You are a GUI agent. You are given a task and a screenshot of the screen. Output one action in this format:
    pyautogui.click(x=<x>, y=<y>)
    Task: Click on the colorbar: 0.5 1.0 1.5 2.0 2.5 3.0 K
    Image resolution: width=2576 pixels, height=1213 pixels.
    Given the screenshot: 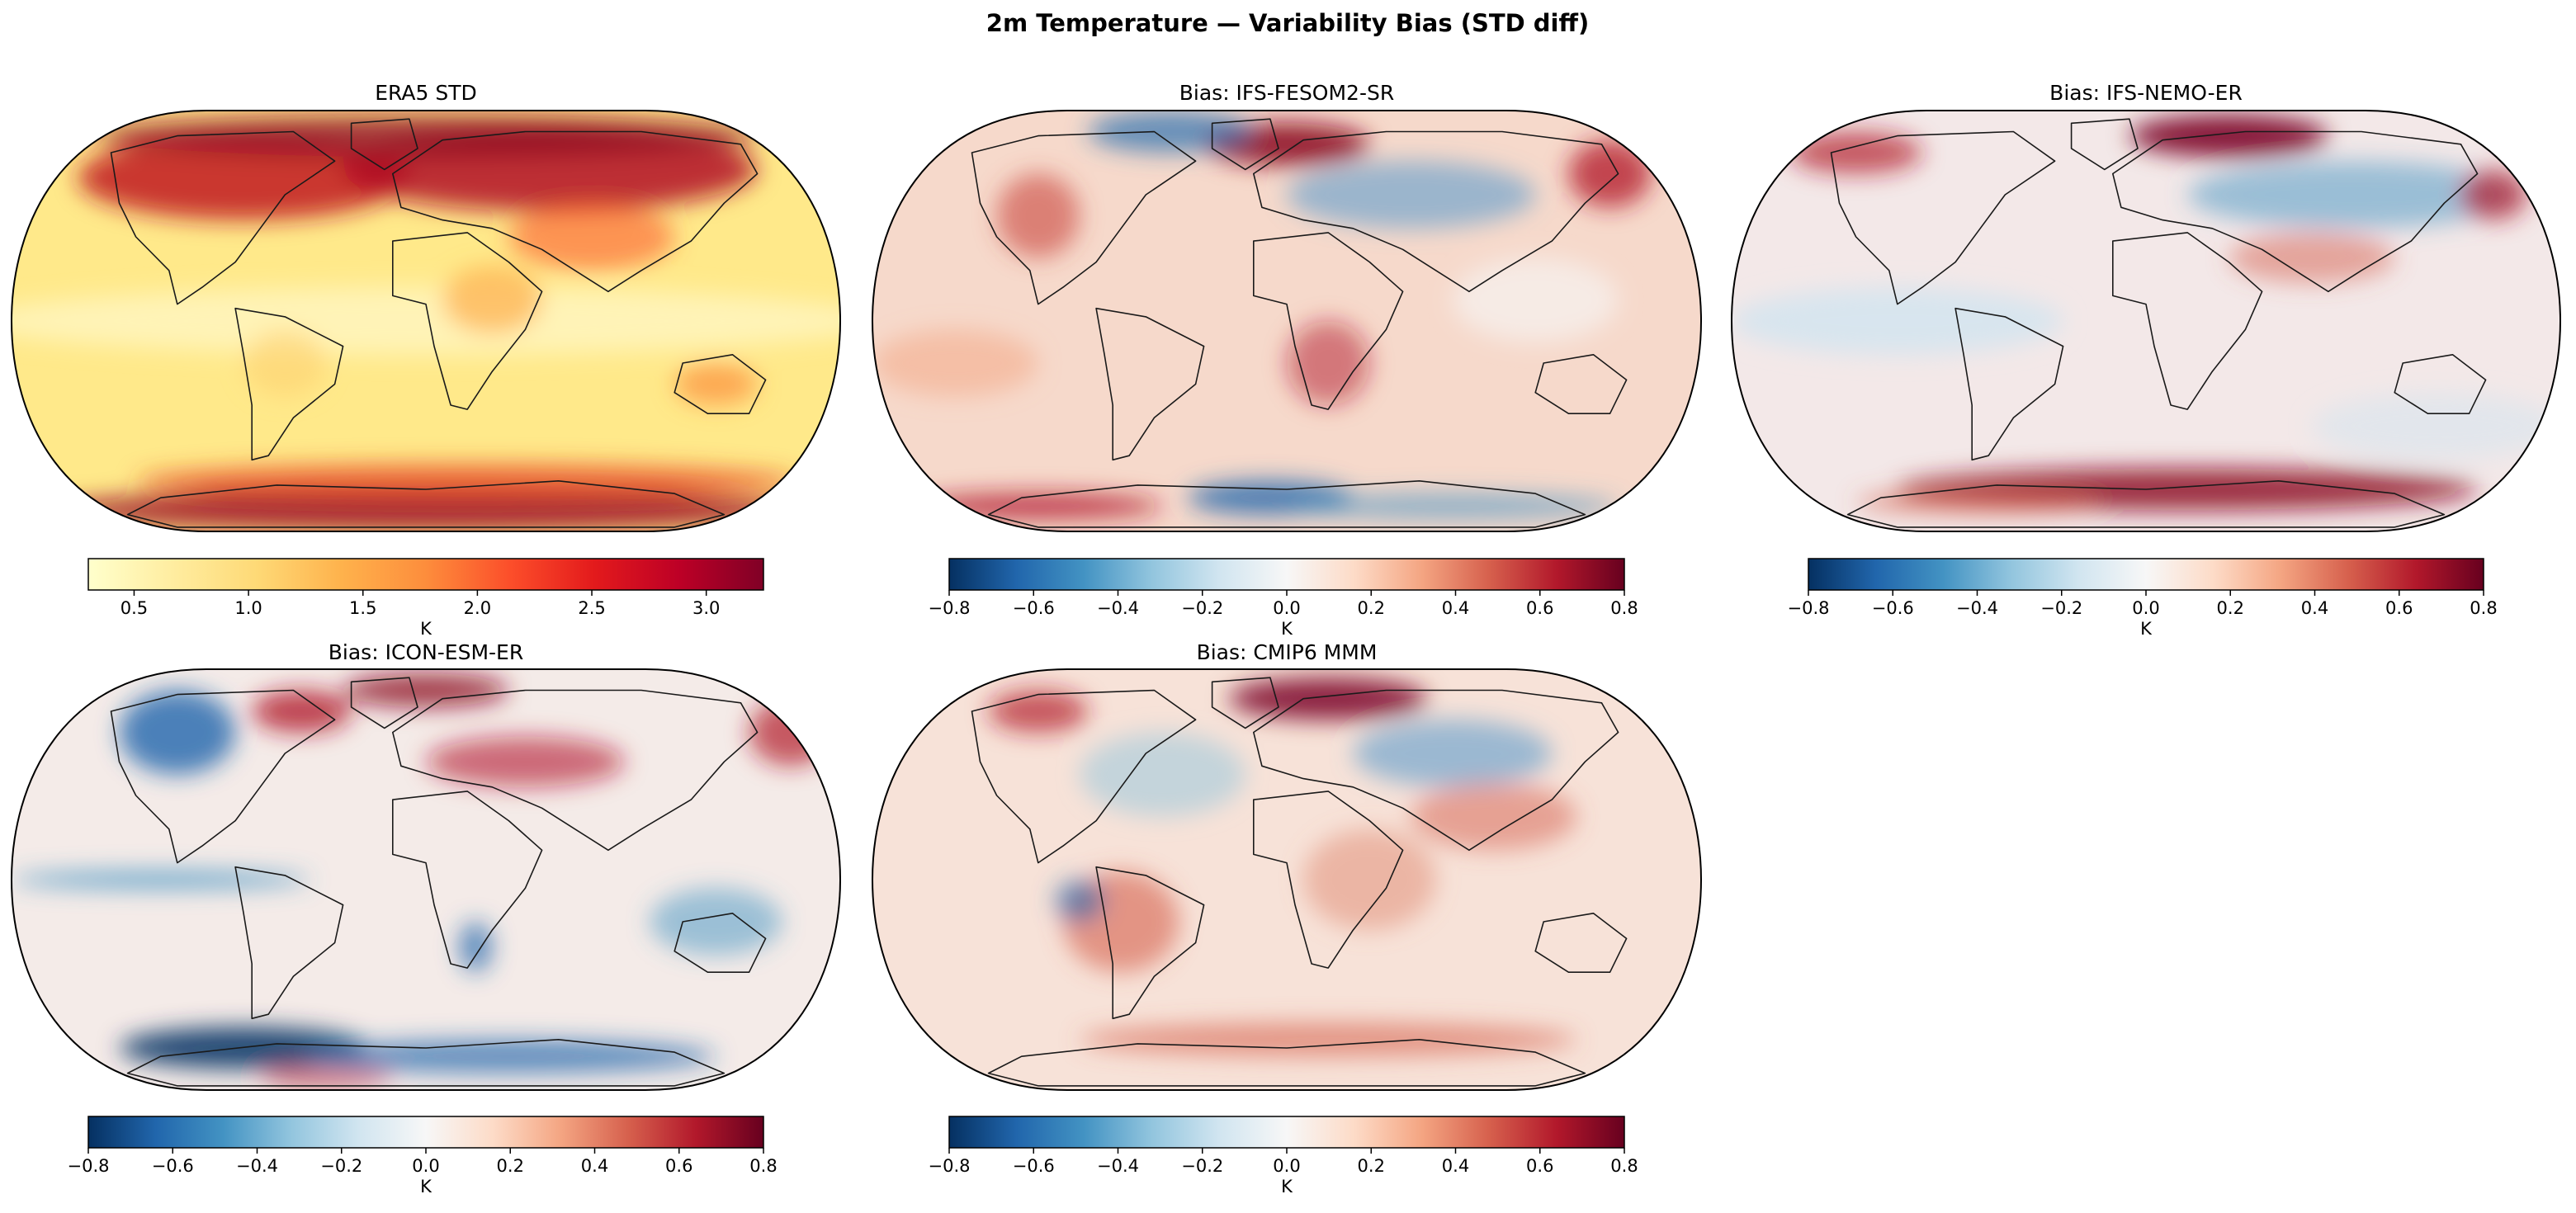 What is the action you would take?
    pyautogui.click(x=425, y=598)
    